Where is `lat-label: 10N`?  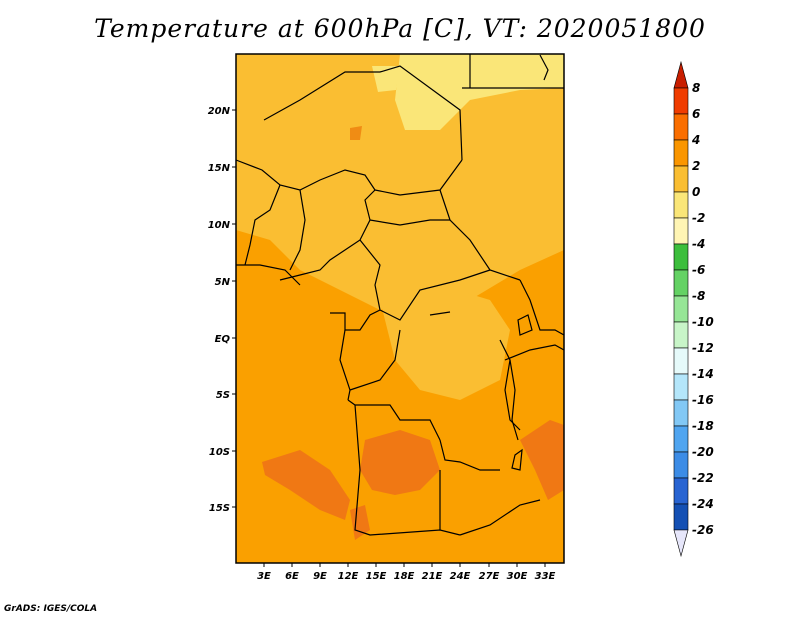 lat-label: 10N is located at coordinates (219, 225).